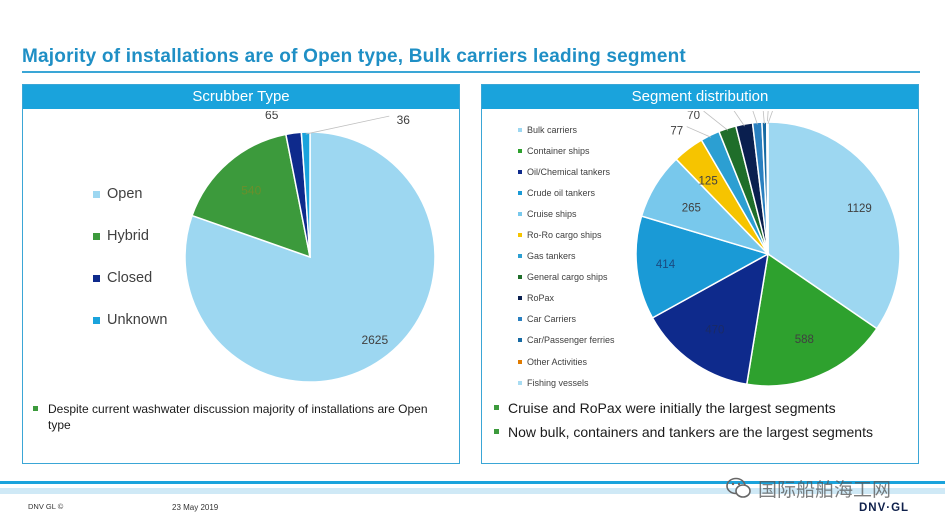 The height and width of the screenshot is (527, 945). What do you see at coordinates (404, 120) in the screenshot?
I see `data-label-unknown: 36` at bounding box center [404, 120].